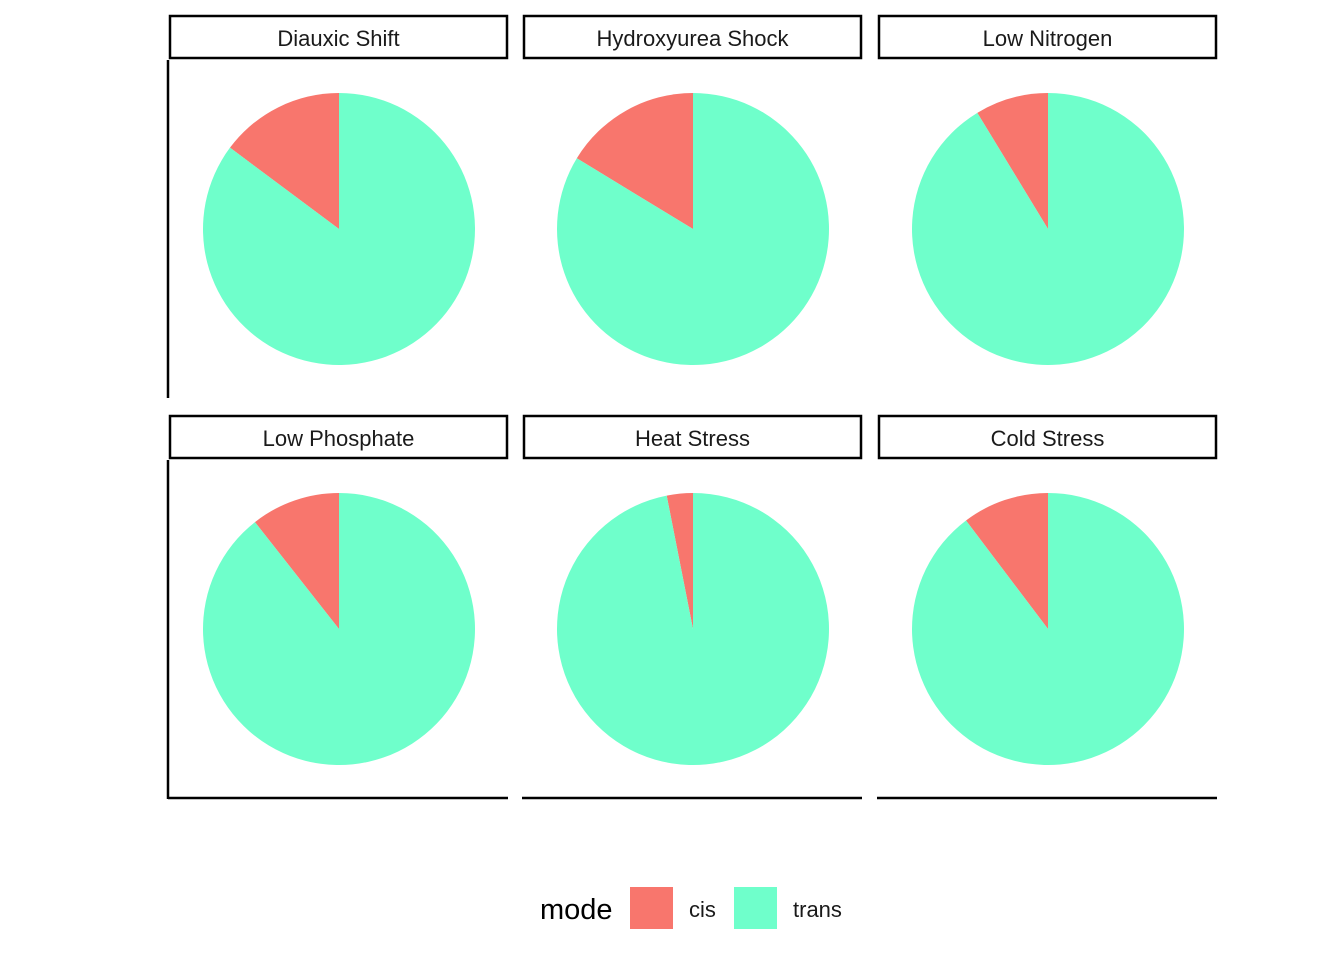 This screenshot has width=1344, height=960. I want to click on panel-low-phosphate: Low Phosphate, so click(337, 607).